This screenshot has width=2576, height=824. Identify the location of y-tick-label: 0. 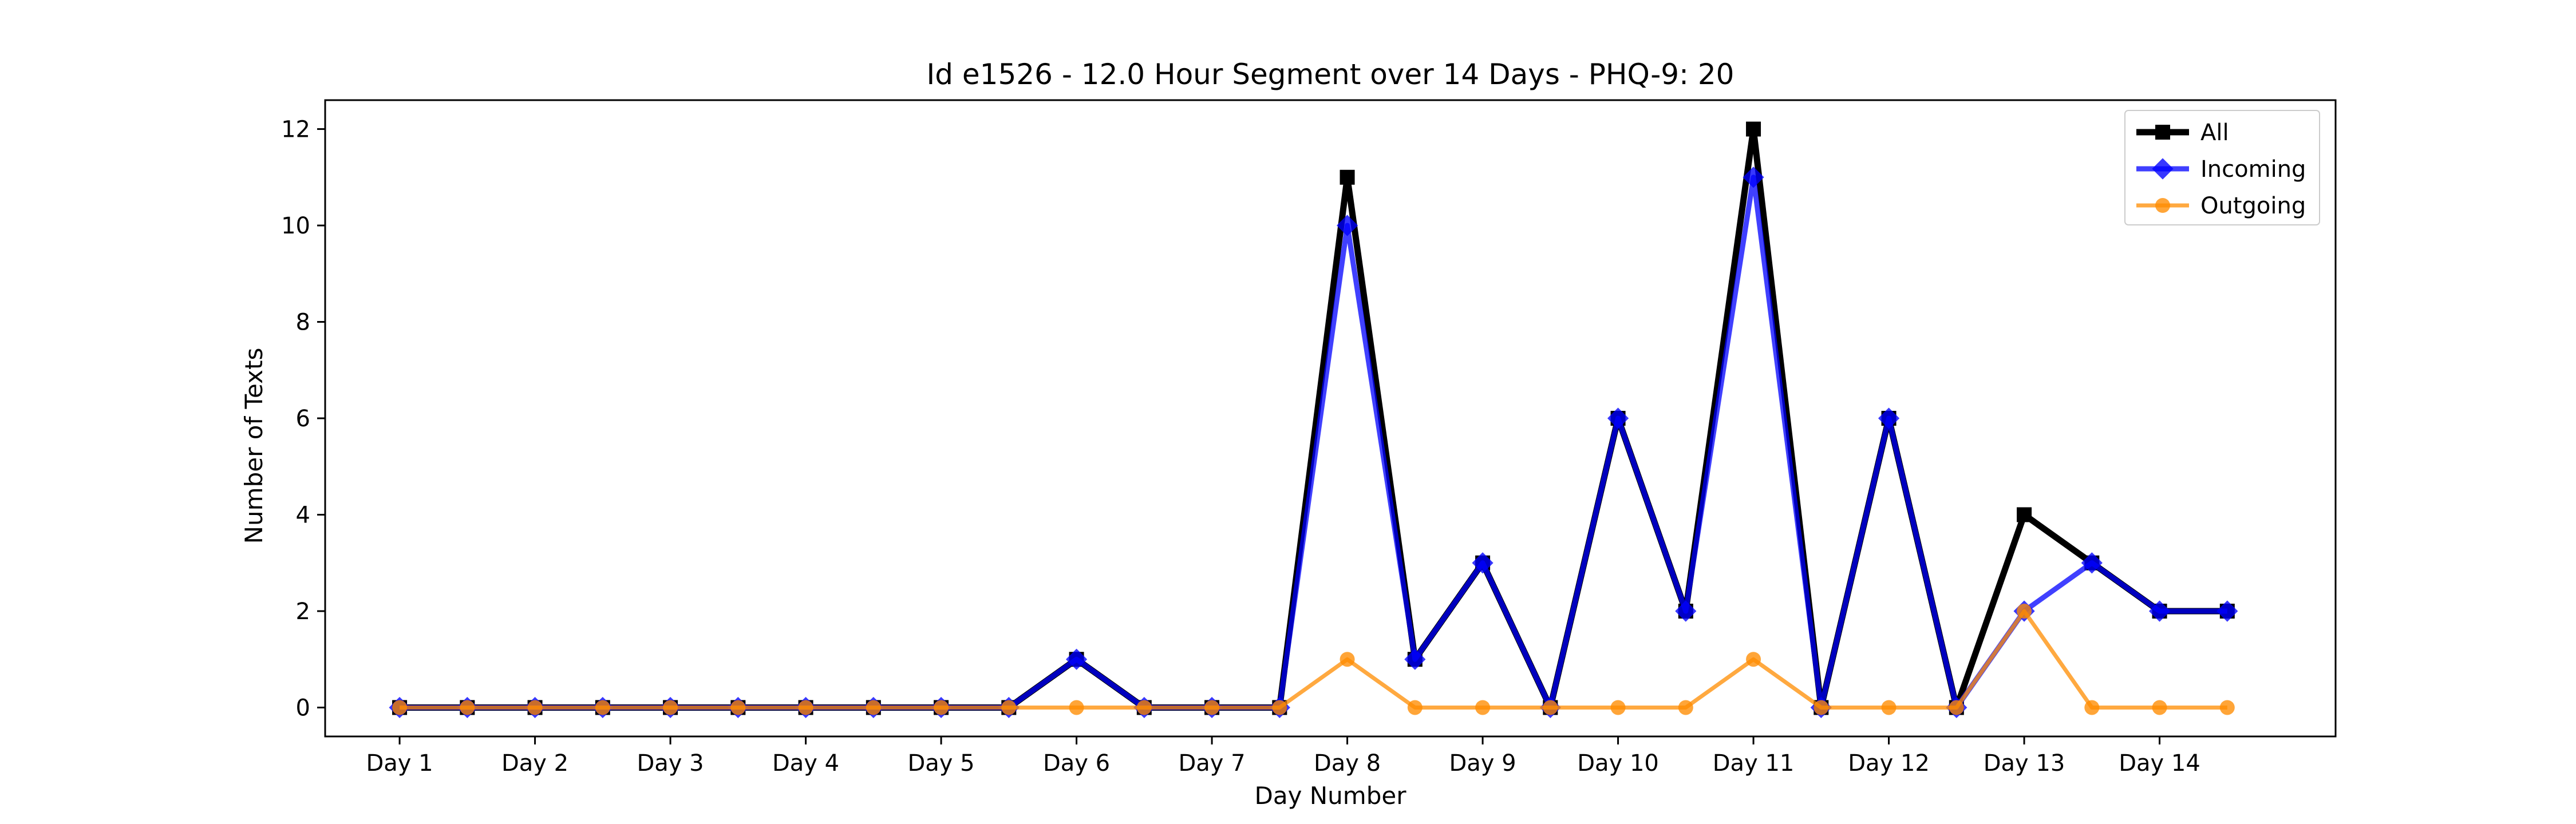
(303, 708).